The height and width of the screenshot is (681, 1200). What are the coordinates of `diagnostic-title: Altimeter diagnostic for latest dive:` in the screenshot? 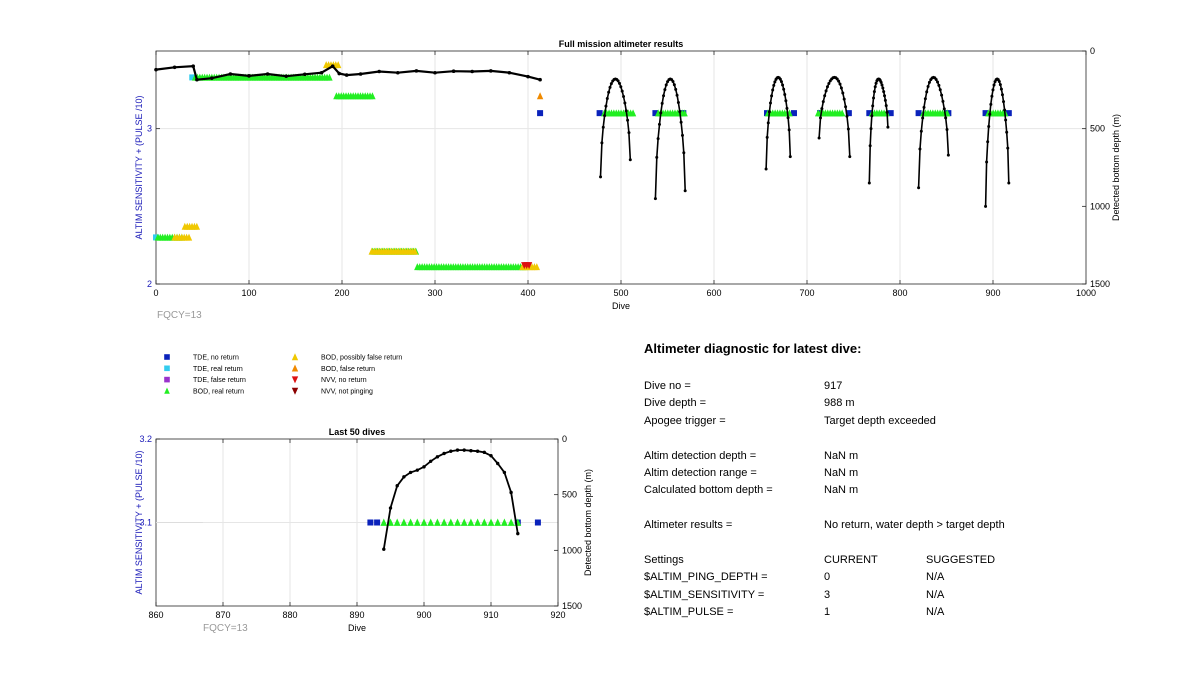 It's located at (753, 348).